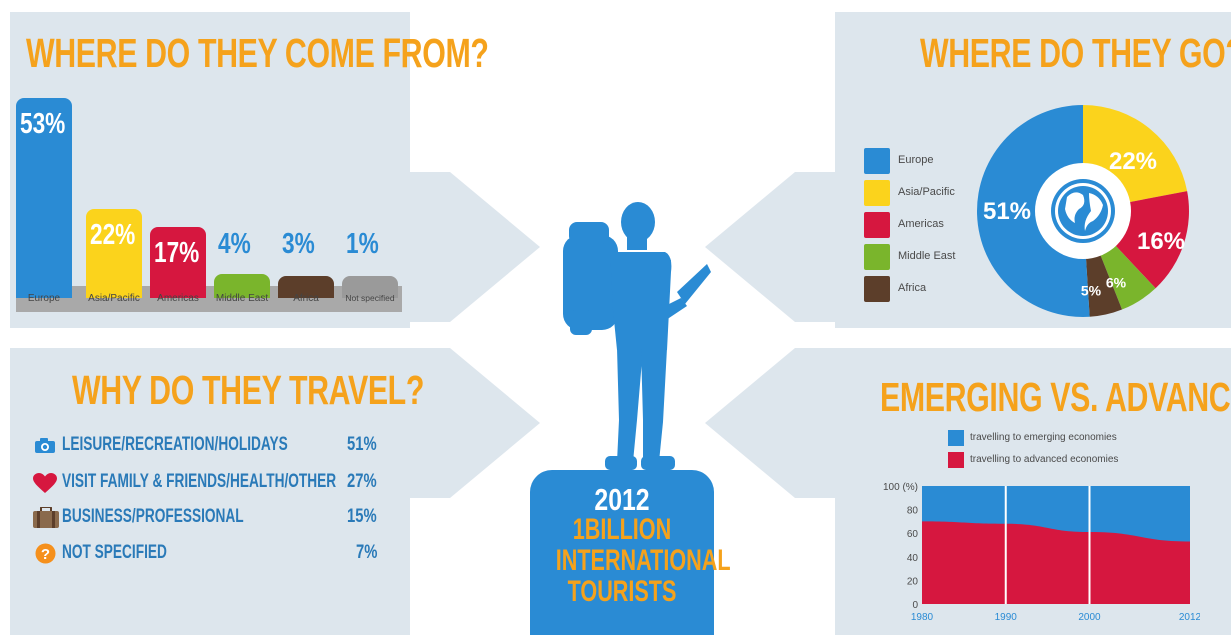 The height and width of the screenshot is (635, 1231). I want to click on center-year: 2012, so click(622, 499).